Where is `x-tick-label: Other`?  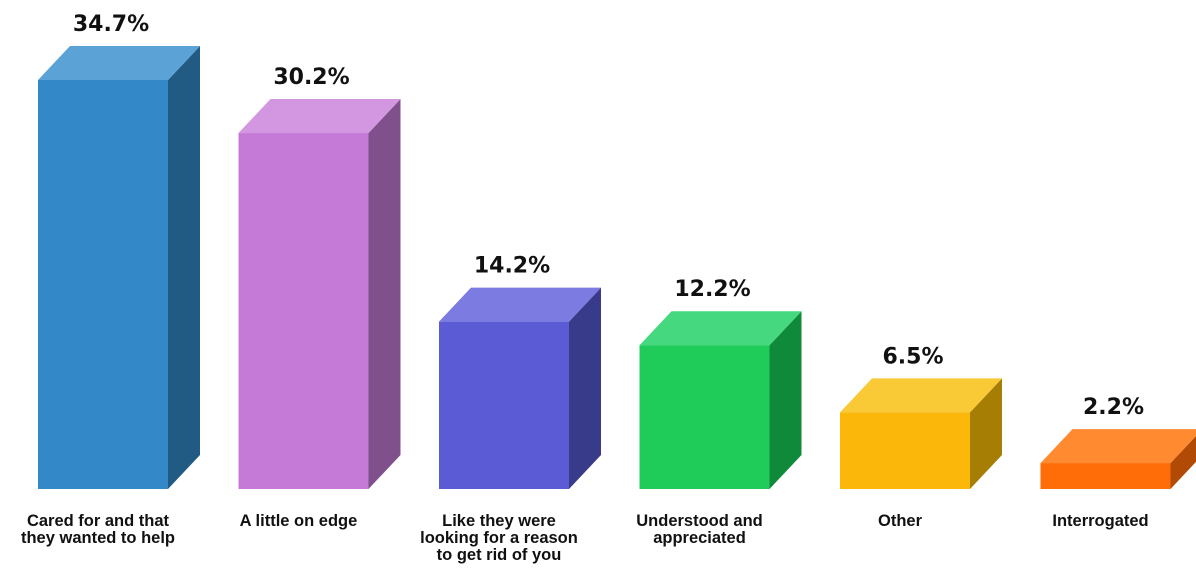
x-tick-label: Other is located at coordinates (900, 521).